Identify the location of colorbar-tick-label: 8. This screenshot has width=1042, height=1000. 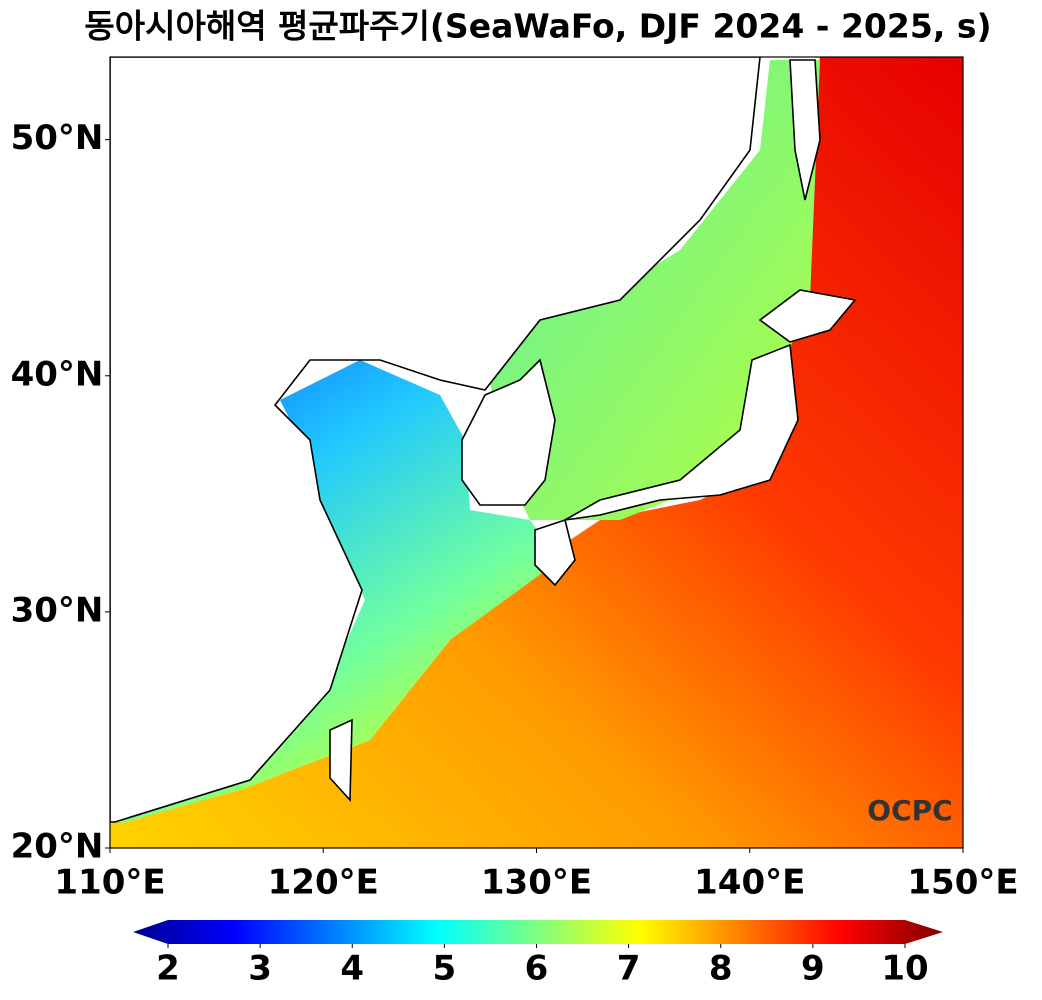
(721, 969).